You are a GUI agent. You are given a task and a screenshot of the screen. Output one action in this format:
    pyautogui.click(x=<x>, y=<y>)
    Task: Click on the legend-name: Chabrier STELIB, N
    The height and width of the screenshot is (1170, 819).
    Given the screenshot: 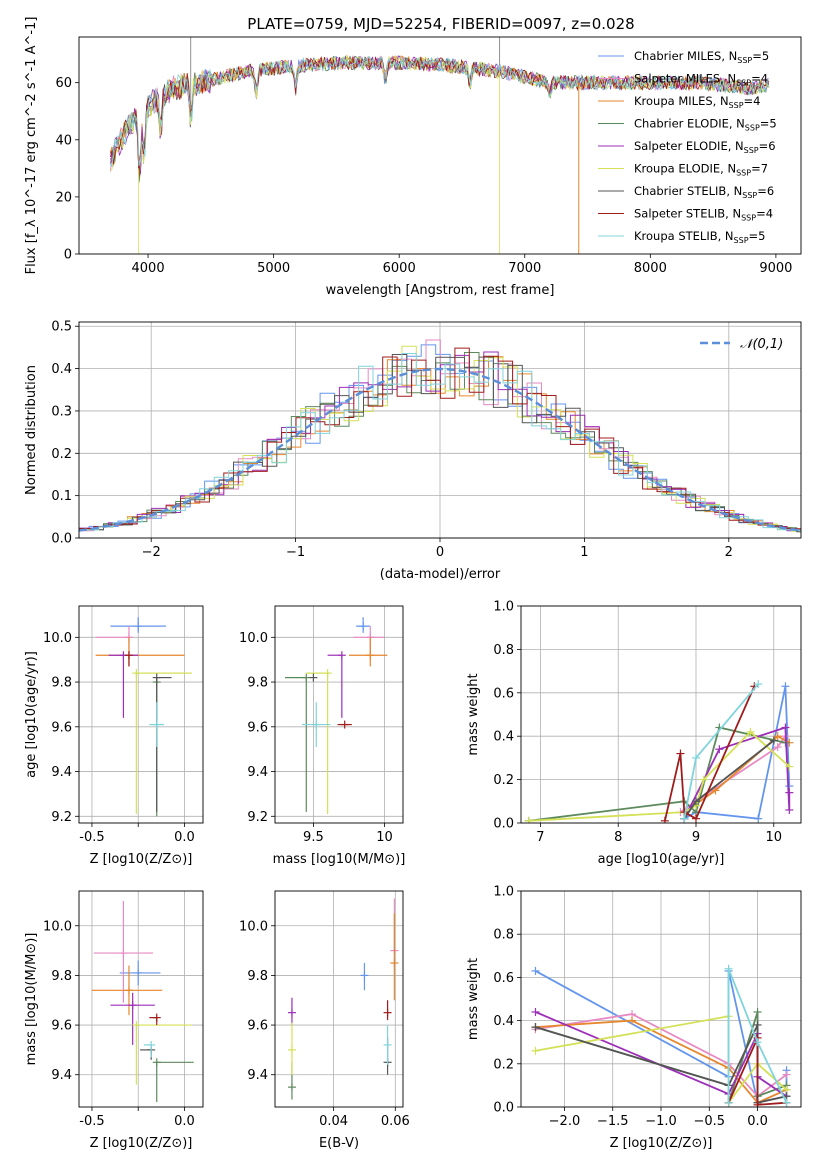 What is the action you would take?
    pyautogui.click(x=688, y=191)
    